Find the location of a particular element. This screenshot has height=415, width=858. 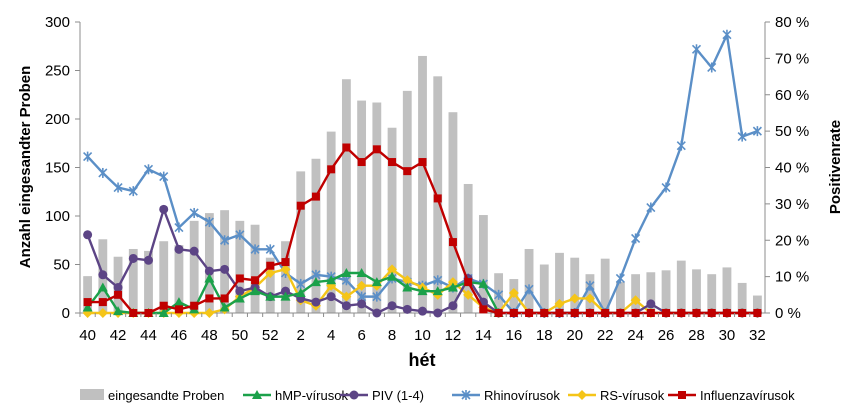

x-tick-label: 16 is located at coordinates (513, 335).